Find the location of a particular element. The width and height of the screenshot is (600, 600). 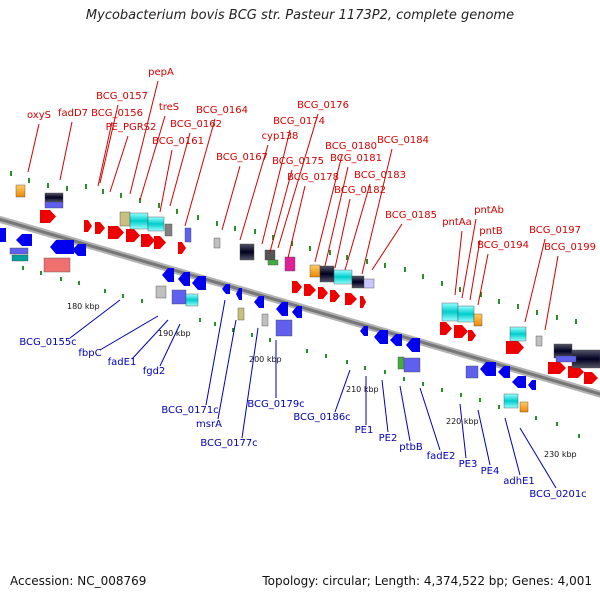

gene-label: fbpC is located at coordinates (89, 353).